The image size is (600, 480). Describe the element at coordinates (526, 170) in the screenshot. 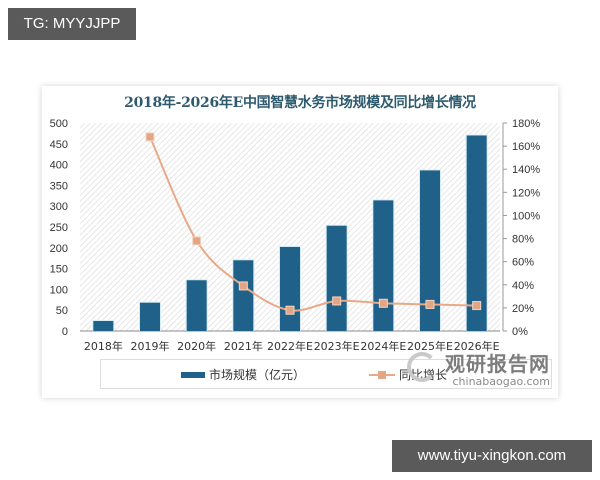

I see `y2-tick-label: 140%` at that location.